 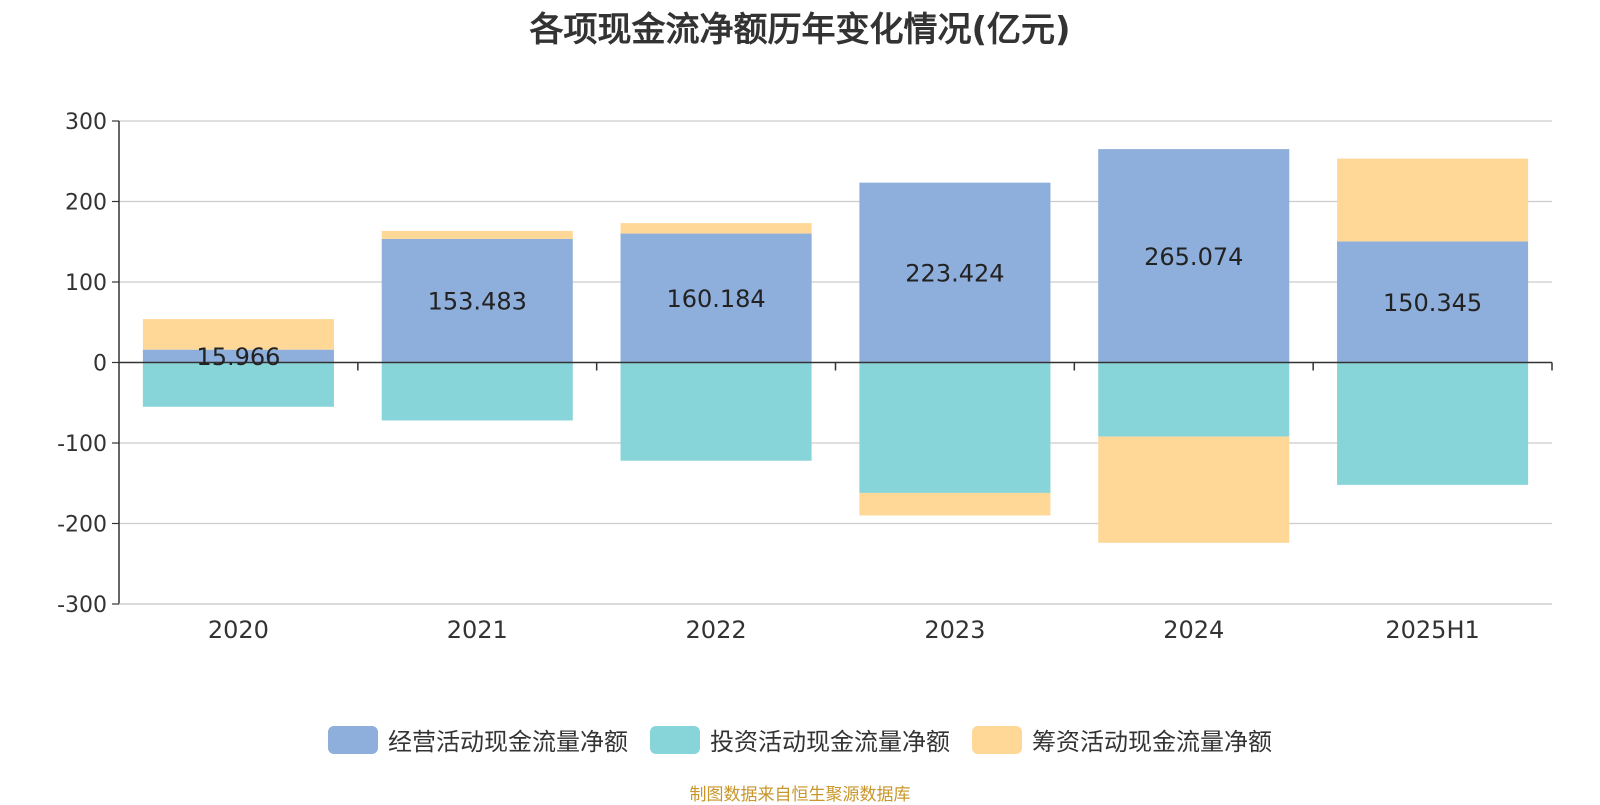 I want to click on source-note: 制图数据来自恒生聚源数据库, so click(x=800, y=795).